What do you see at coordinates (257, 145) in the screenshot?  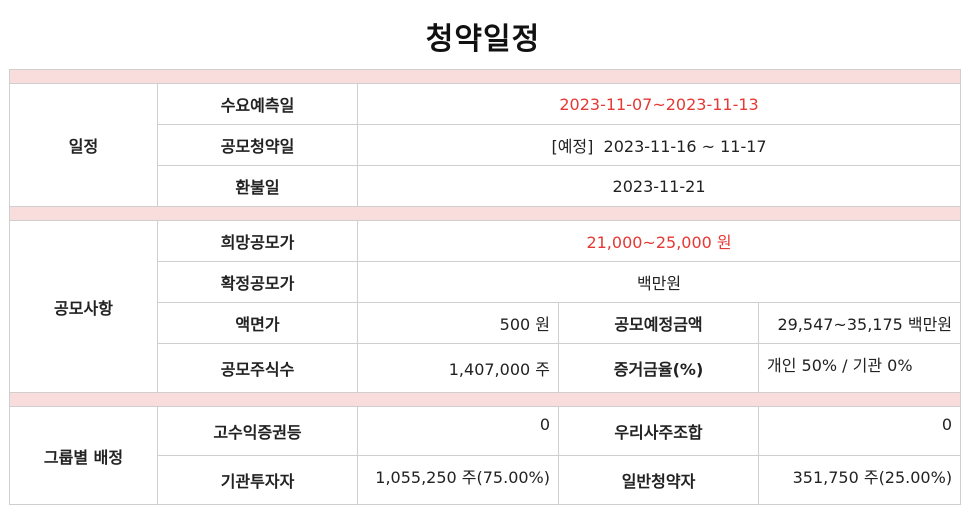 I see `subscription-date-label: 공모청약일` at bounding box center [257, 145].